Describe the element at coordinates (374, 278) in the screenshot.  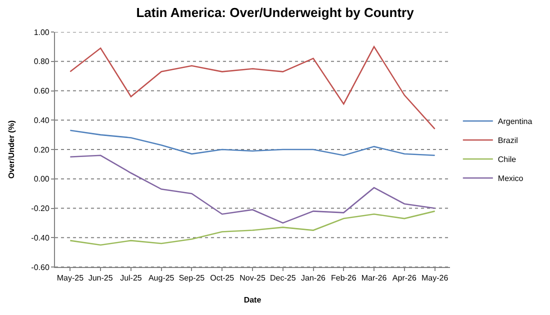
I see `x-tick-label: Mar-26` at that location.